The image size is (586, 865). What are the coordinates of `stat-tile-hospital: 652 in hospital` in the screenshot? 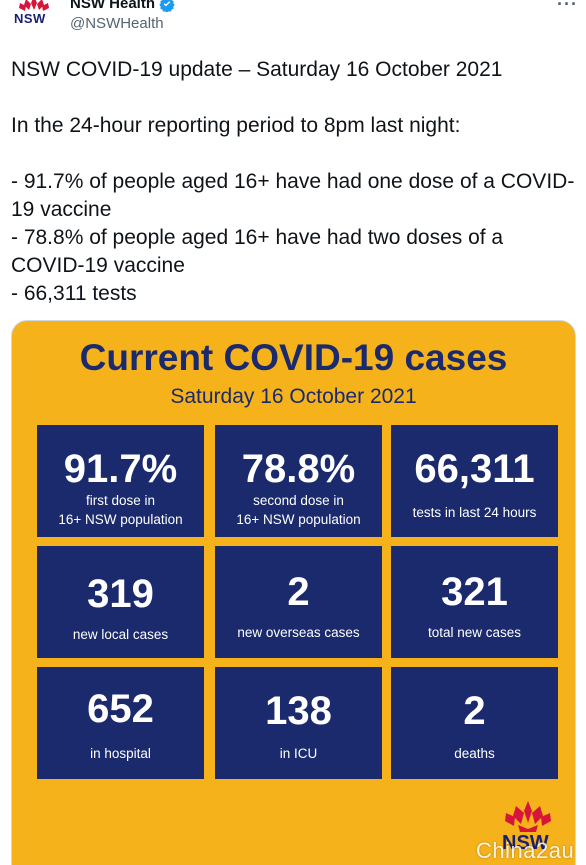 It's located at (120, 723).